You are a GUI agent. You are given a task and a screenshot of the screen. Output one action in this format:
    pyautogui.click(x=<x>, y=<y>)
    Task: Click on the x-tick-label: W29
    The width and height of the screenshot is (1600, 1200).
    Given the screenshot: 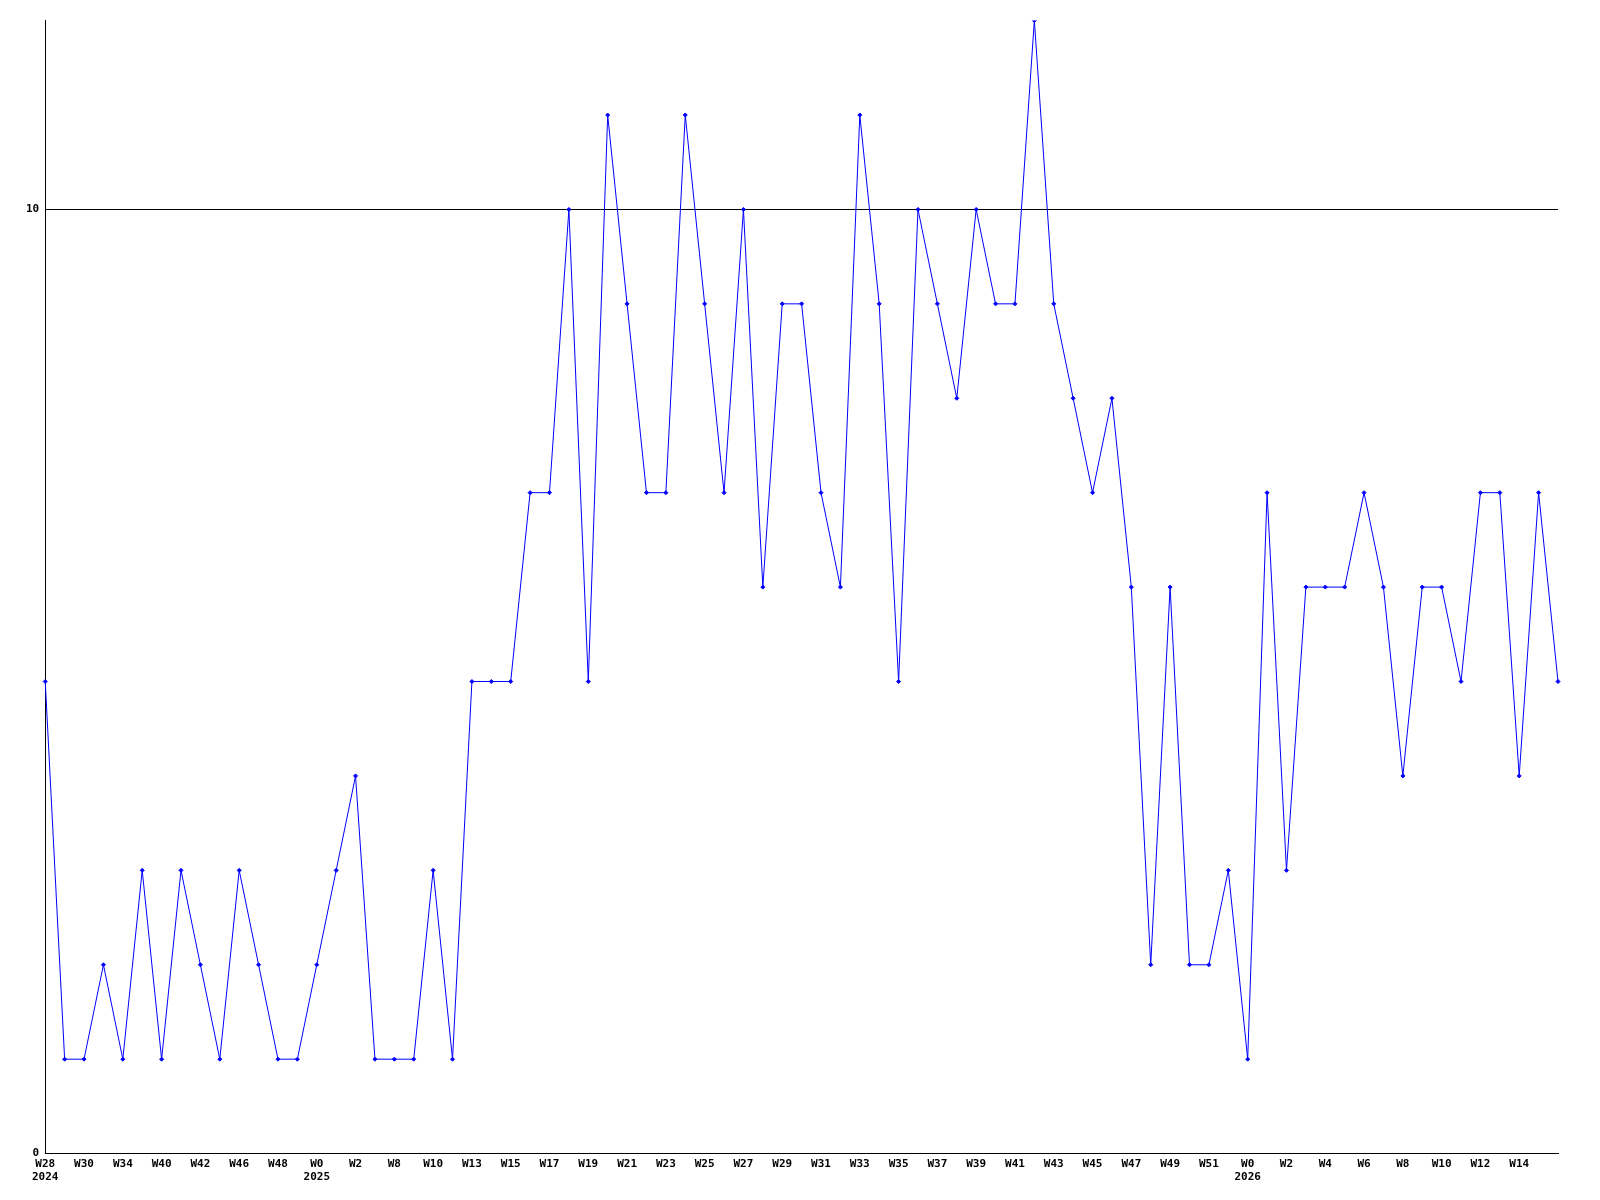 What is the action you would take?
    pyautogui.click(x=782, y=1164)
    